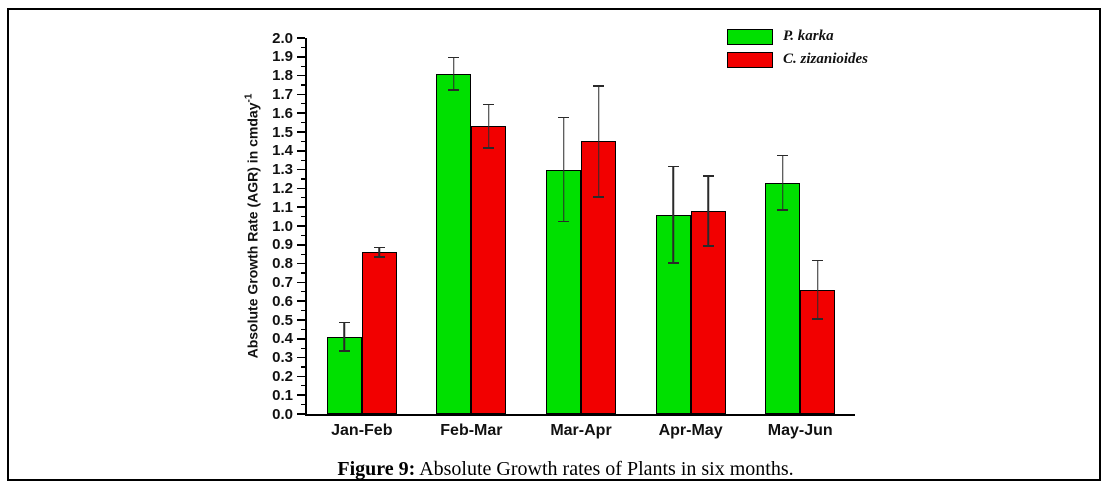  I want to click on error-bar-c-zizanioides-feb-mar, so click(489, 126).